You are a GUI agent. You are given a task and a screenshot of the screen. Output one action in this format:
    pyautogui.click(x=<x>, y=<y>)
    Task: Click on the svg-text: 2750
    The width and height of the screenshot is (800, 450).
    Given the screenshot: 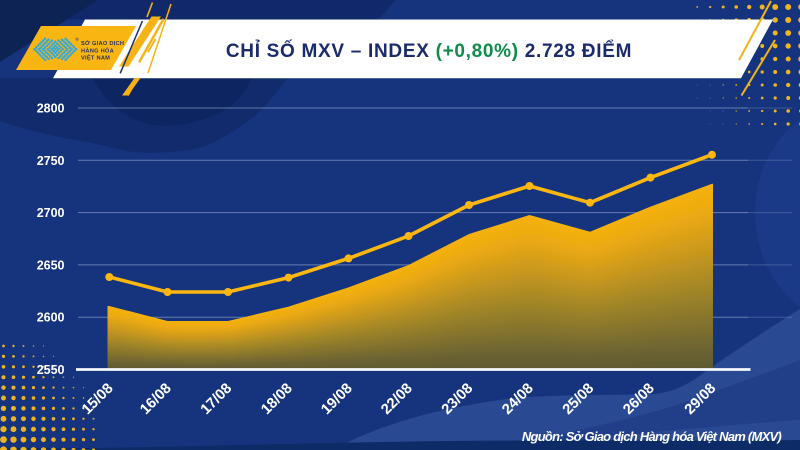 What is the action you would take?
    pyautogui.click(x=51, y=161)
    